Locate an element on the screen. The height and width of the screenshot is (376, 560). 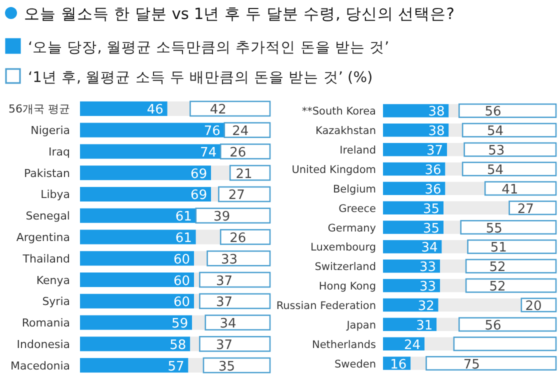
y-tick-label: Senegal is located at coordinates (48, 216).